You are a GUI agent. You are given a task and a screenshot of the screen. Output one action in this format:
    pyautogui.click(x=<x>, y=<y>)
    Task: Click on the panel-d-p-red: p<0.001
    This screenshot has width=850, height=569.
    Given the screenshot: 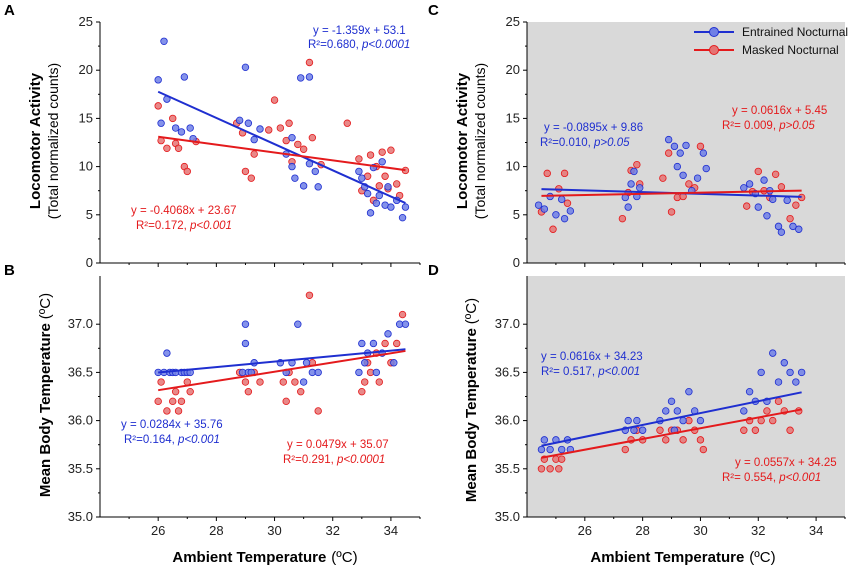 What is the action you would take?
    pyautogui.click(x=799, y=478)
    